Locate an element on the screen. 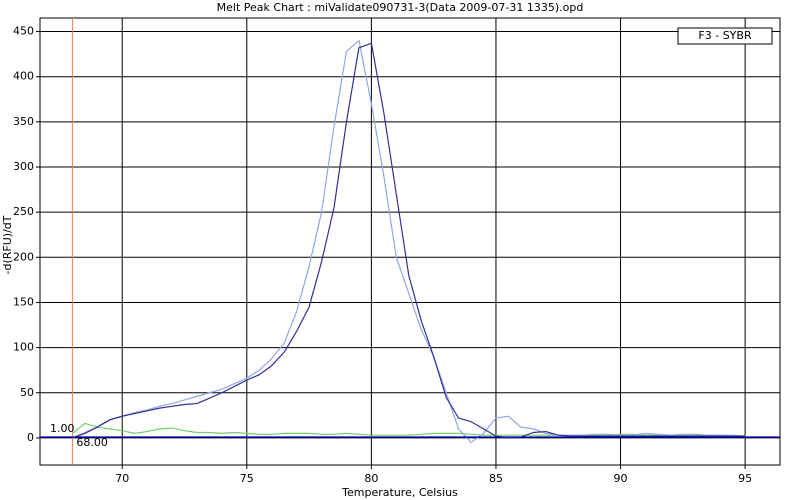  legend-box is located at coordinates (725, 36).